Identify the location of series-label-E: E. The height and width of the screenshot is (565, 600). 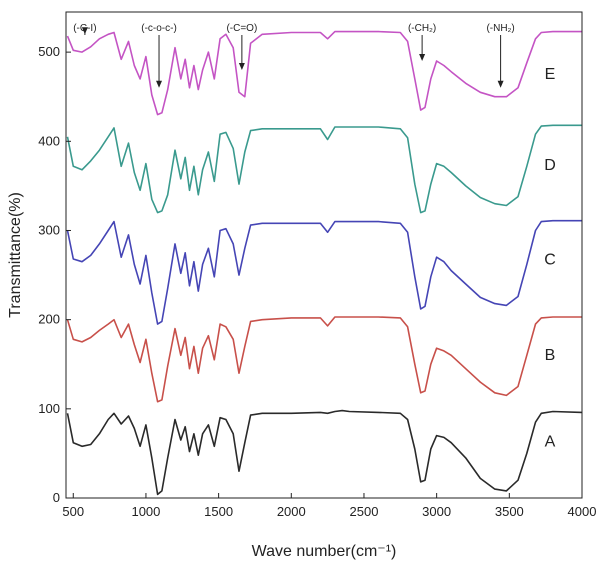
(550, 74).